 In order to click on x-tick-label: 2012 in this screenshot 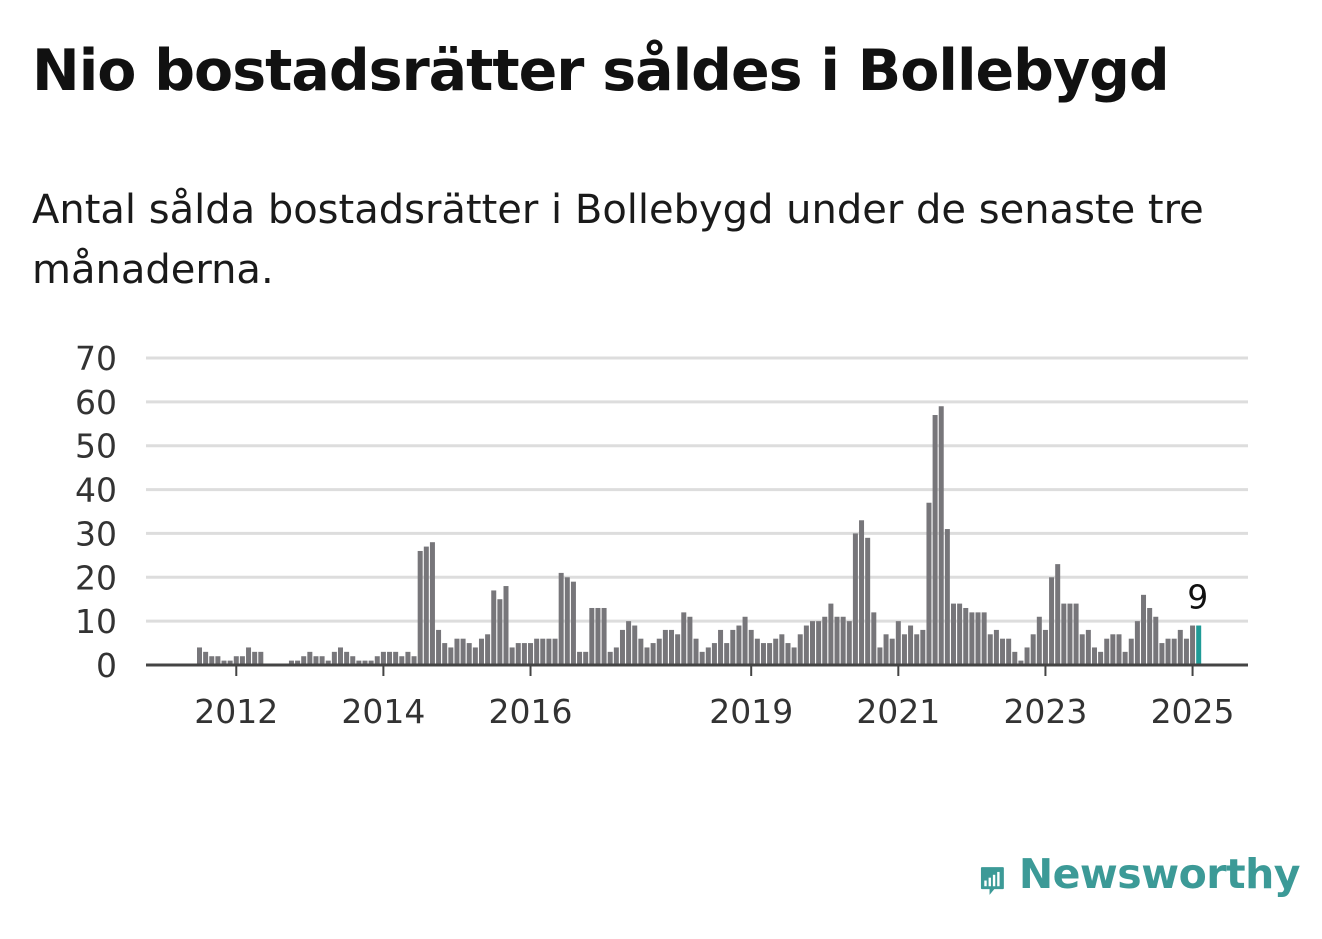, I will do `click(236, 711)`.